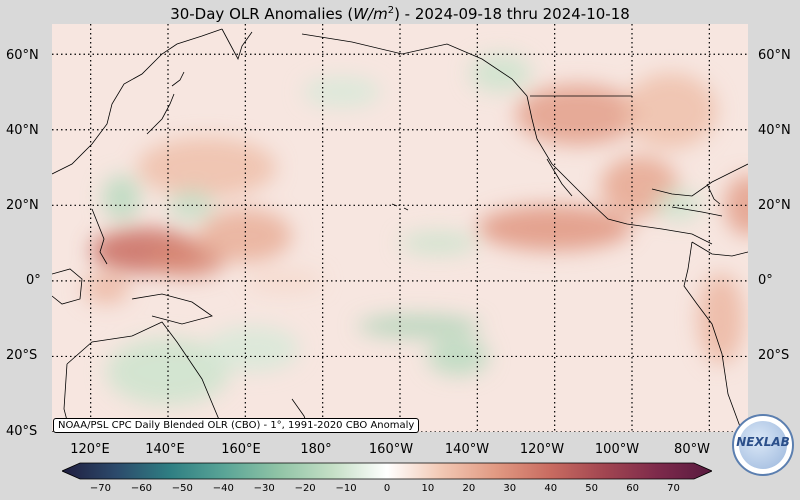 The image size is (800, 500). I want to click on coastline-kamchatka, so click(237, 44).